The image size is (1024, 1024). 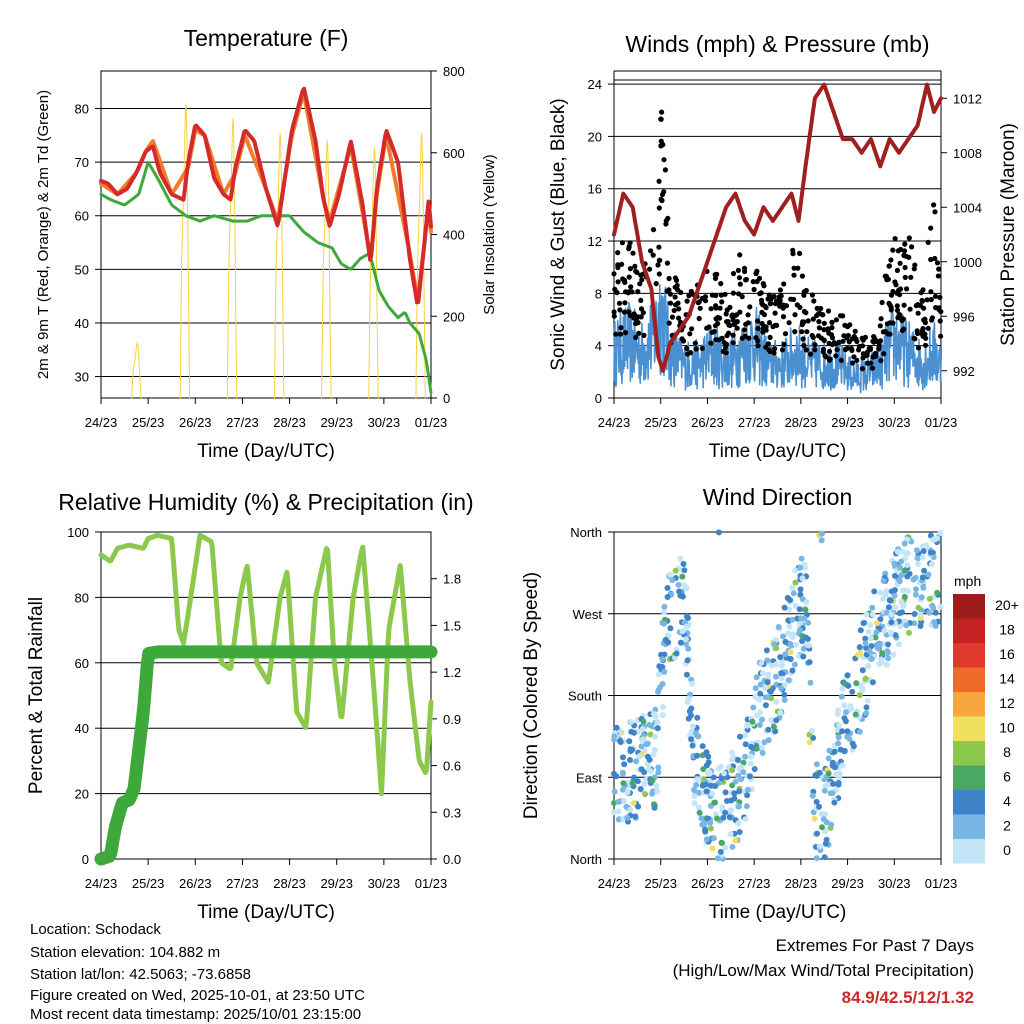 I want to click on y-axis-label: Percent & Total Rainfall, so click(x=36, y=695).